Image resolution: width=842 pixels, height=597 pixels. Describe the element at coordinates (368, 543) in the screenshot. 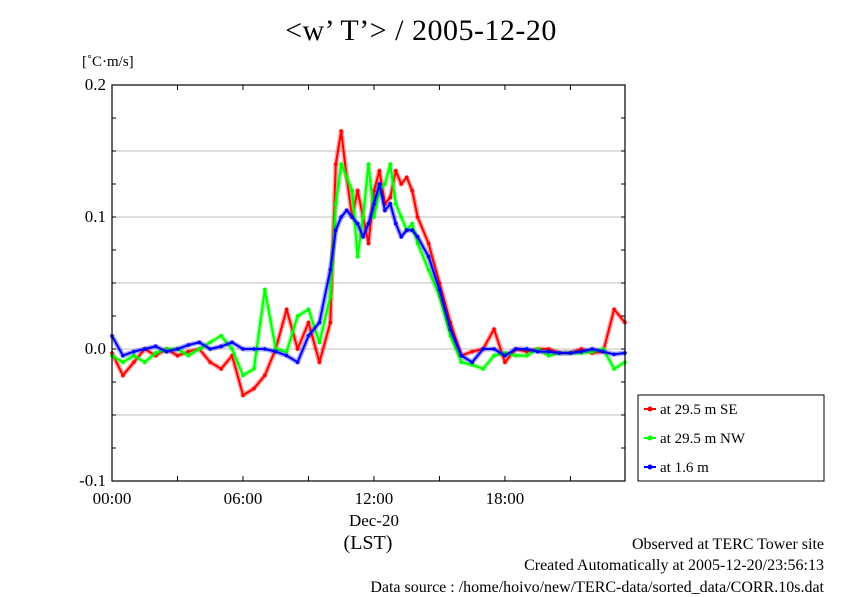

I see `x-axis-label: (LST)` at that location.